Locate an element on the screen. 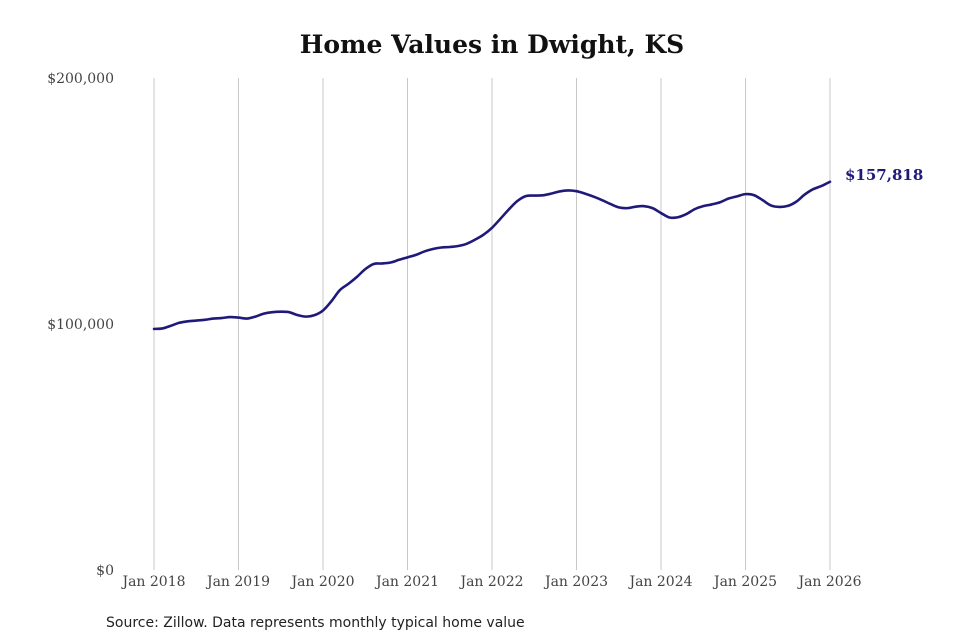  y-tick-label-1: $100,000 is located at coordinates (80, 325).